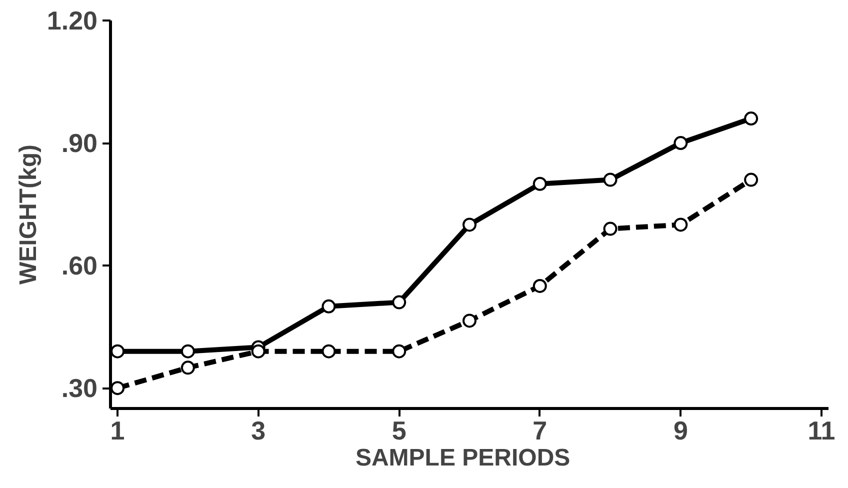 The width and height of the screenshot is (848, 488). I want to click on y-tick-label: .60, so click(79, 265).